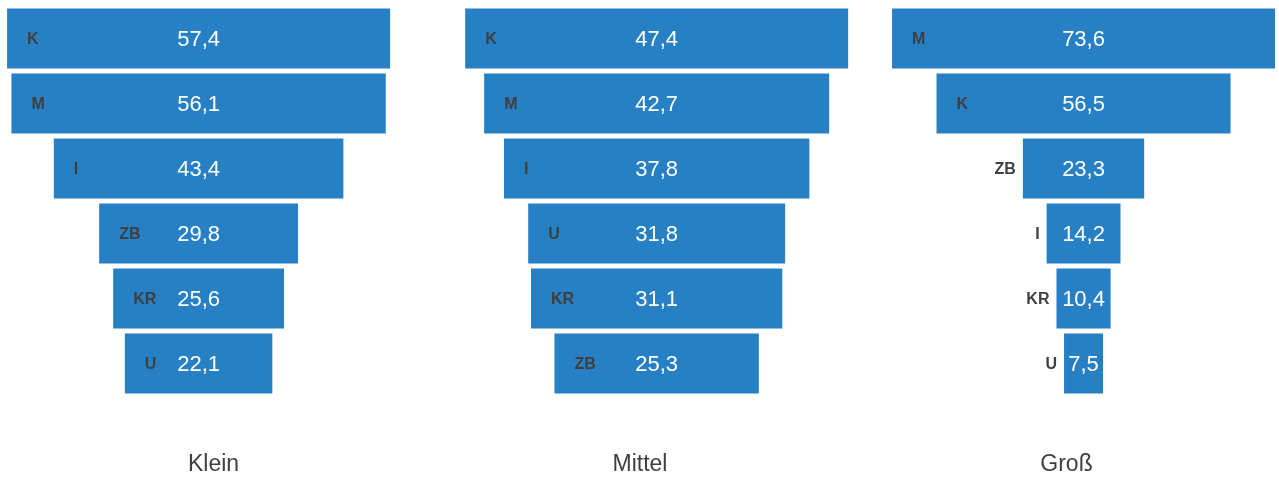  I want to click on data-label: 56,5, so click(1083, 103).